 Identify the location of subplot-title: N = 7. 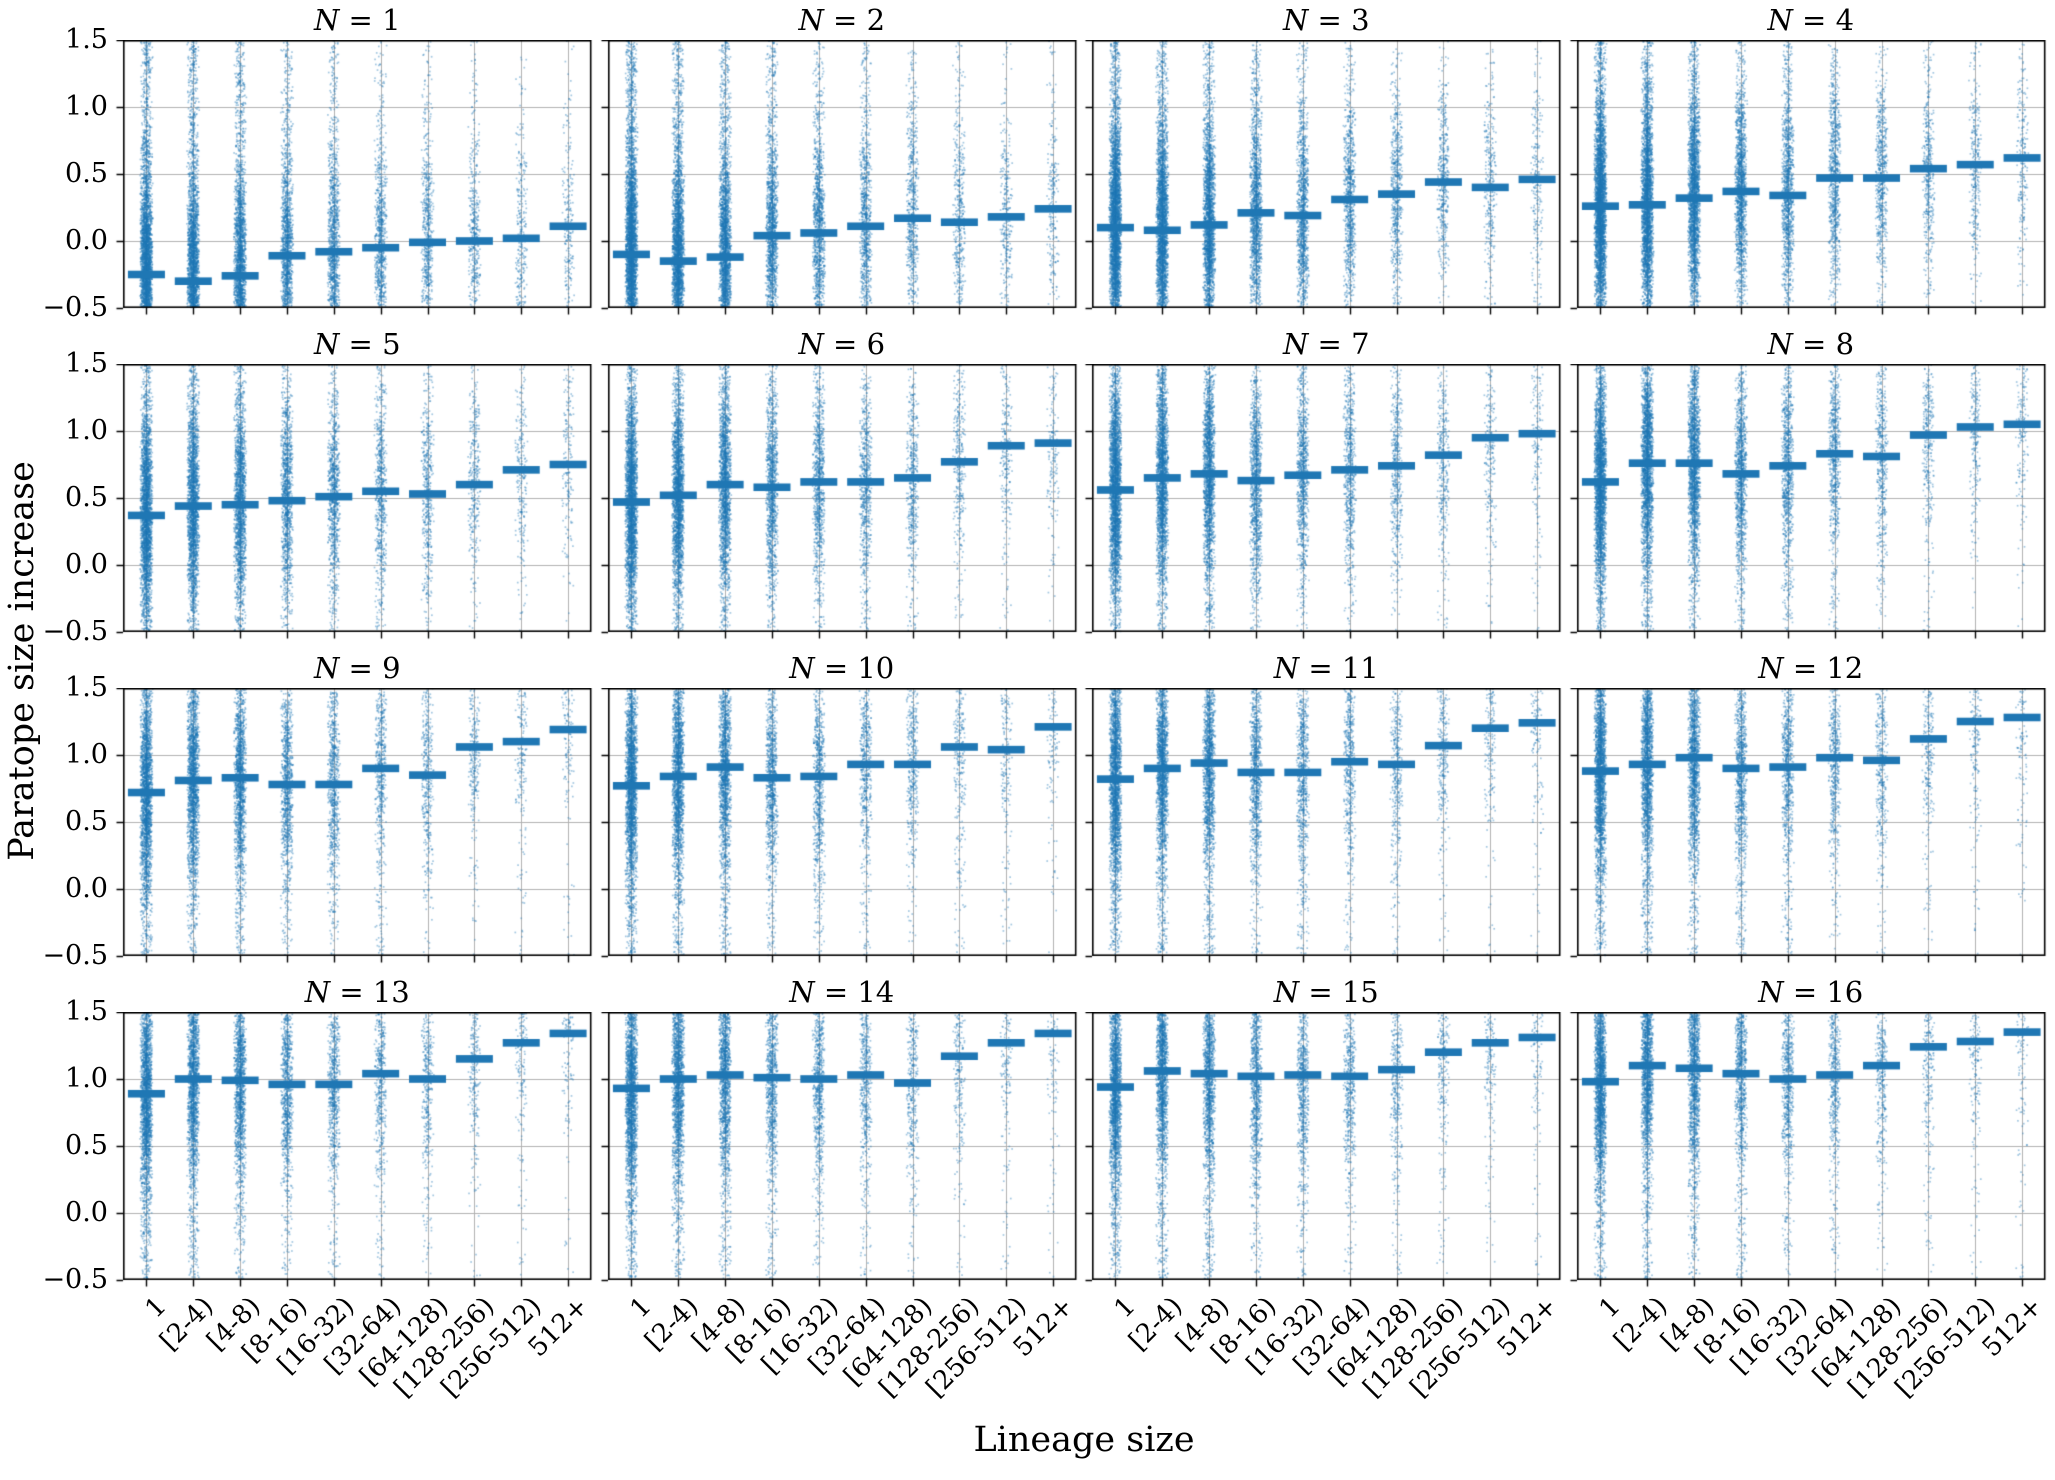
(1326, 344).